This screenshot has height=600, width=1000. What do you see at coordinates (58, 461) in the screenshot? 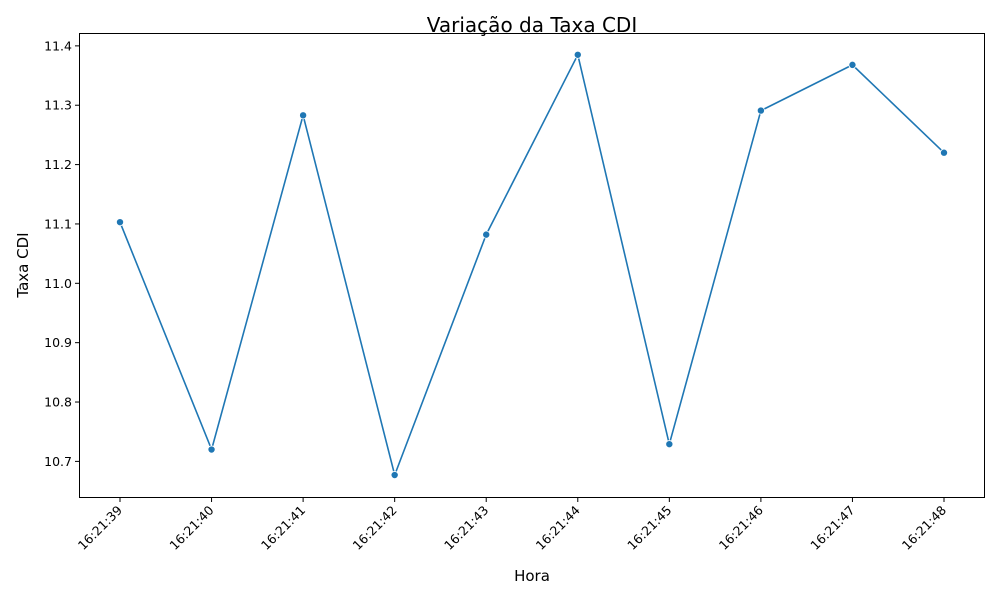
I see `y-tick-label: 10.7` at bounding box center [58, 461].